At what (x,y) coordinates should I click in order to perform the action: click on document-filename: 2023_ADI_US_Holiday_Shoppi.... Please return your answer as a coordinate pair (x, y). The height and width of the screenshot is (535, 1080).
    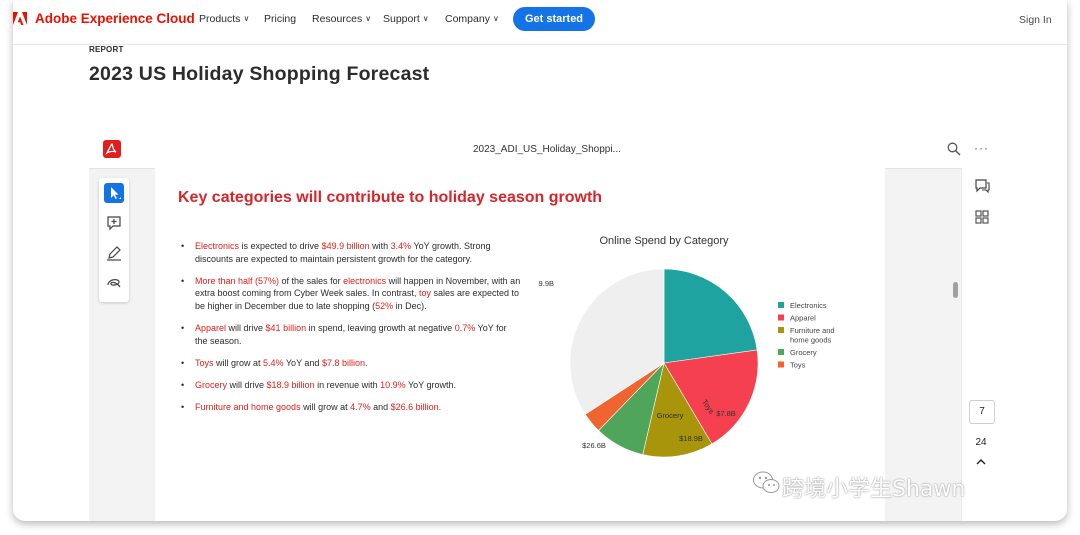
    Looking at the image, I should click on (547, 149).